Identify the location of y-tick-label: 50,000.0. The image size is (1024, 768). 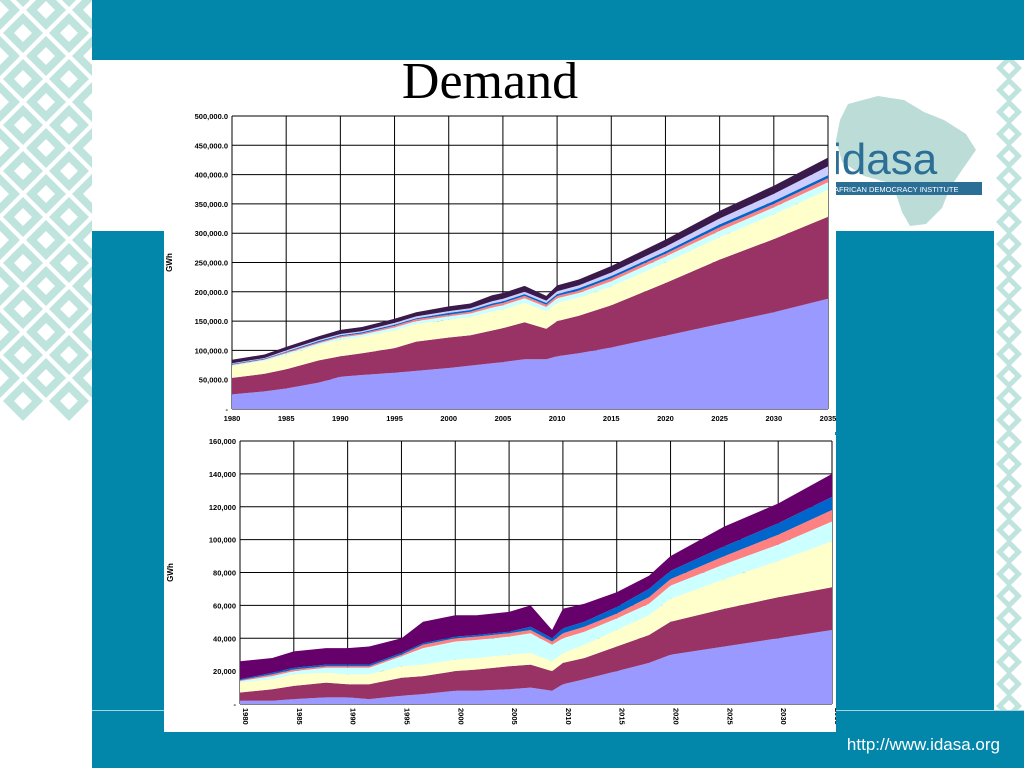
(213, 380).